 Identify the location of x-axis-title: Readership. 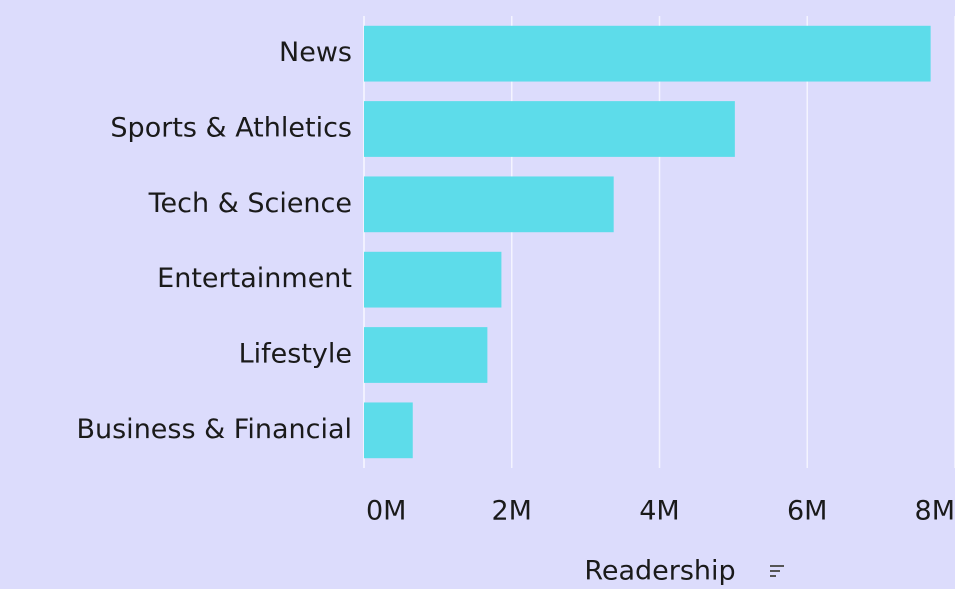
(659, 571).